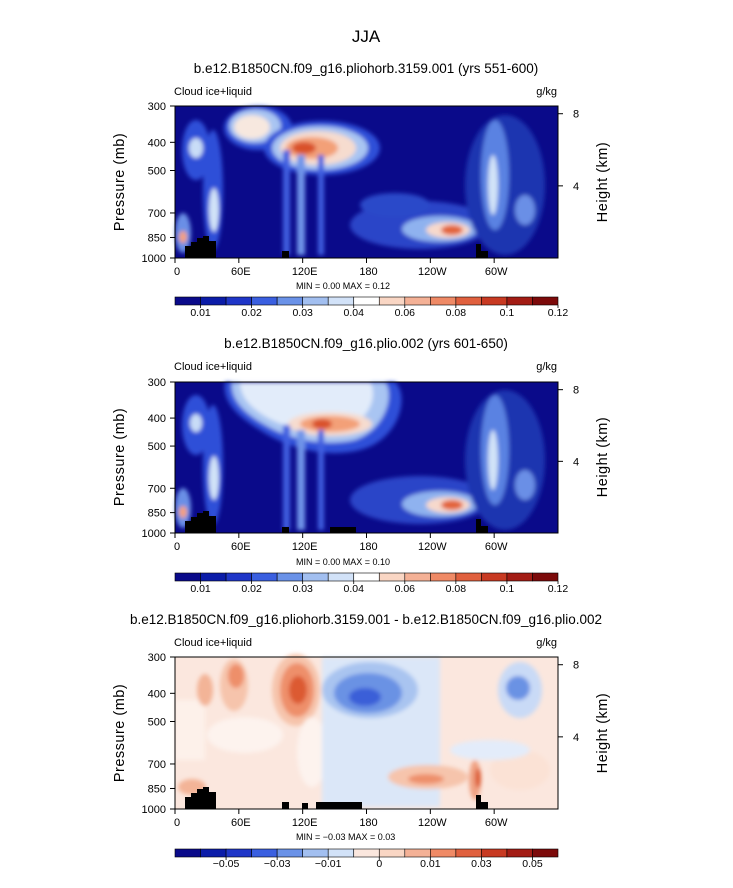  Describe the element at coordinates (568, 426) in the screenshot. I see `panel-2-height-axis: 84` at that location.